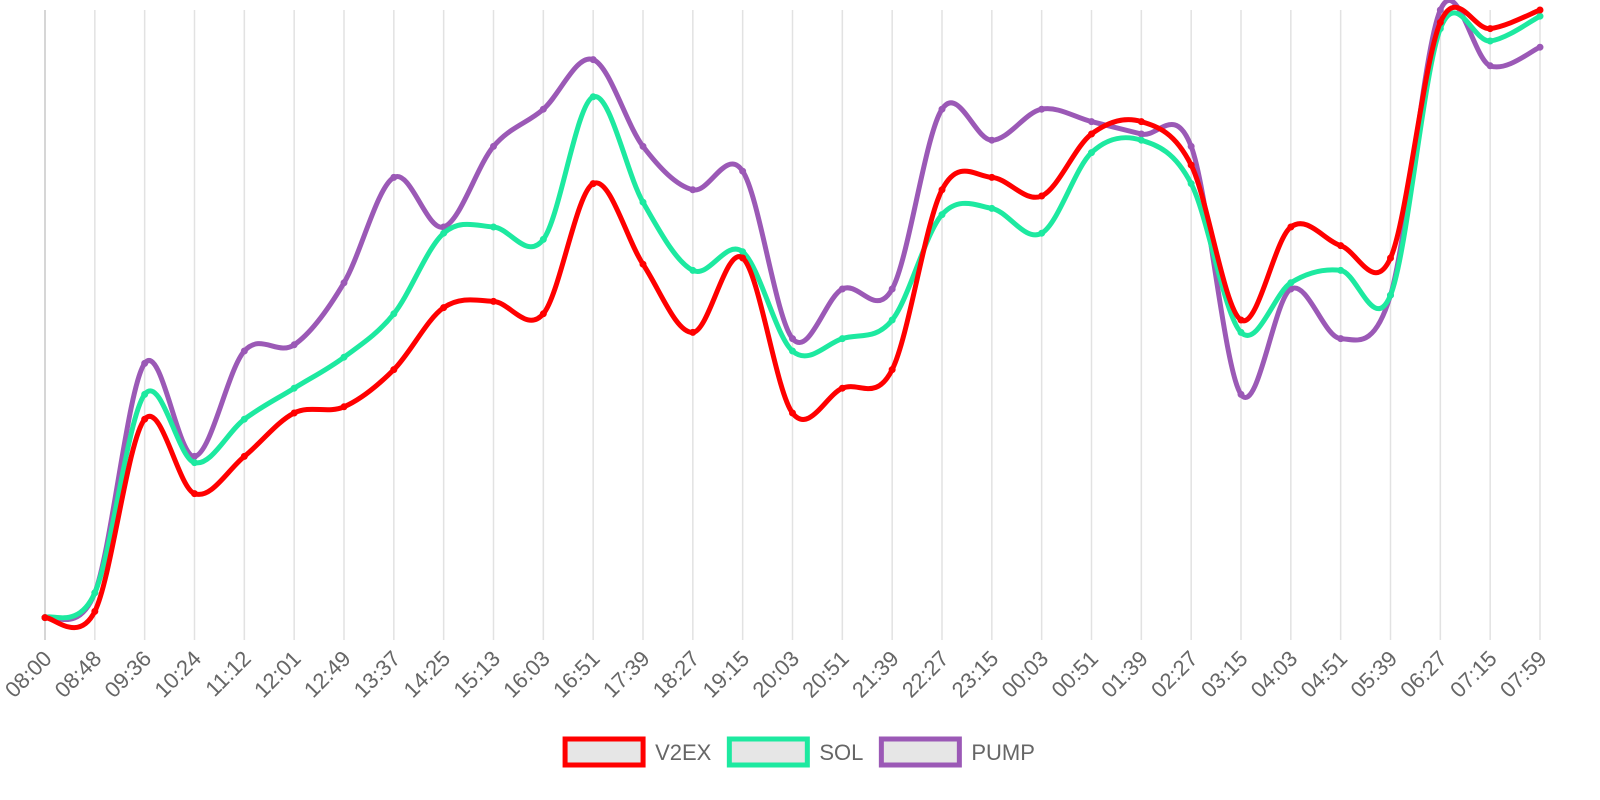 The height and width of the screenshot is (800, 1600). What do you see at coordinates (576, 674) in the screenshot?
I see `x-tick-label: 16:51` at bounding box center [576, 674].